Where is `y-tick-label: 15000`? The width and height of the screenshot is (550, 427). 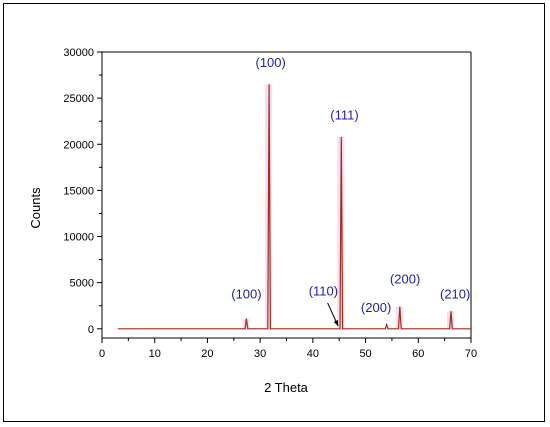
y-tick-label: 15000 is located at coordinates (78, 191).